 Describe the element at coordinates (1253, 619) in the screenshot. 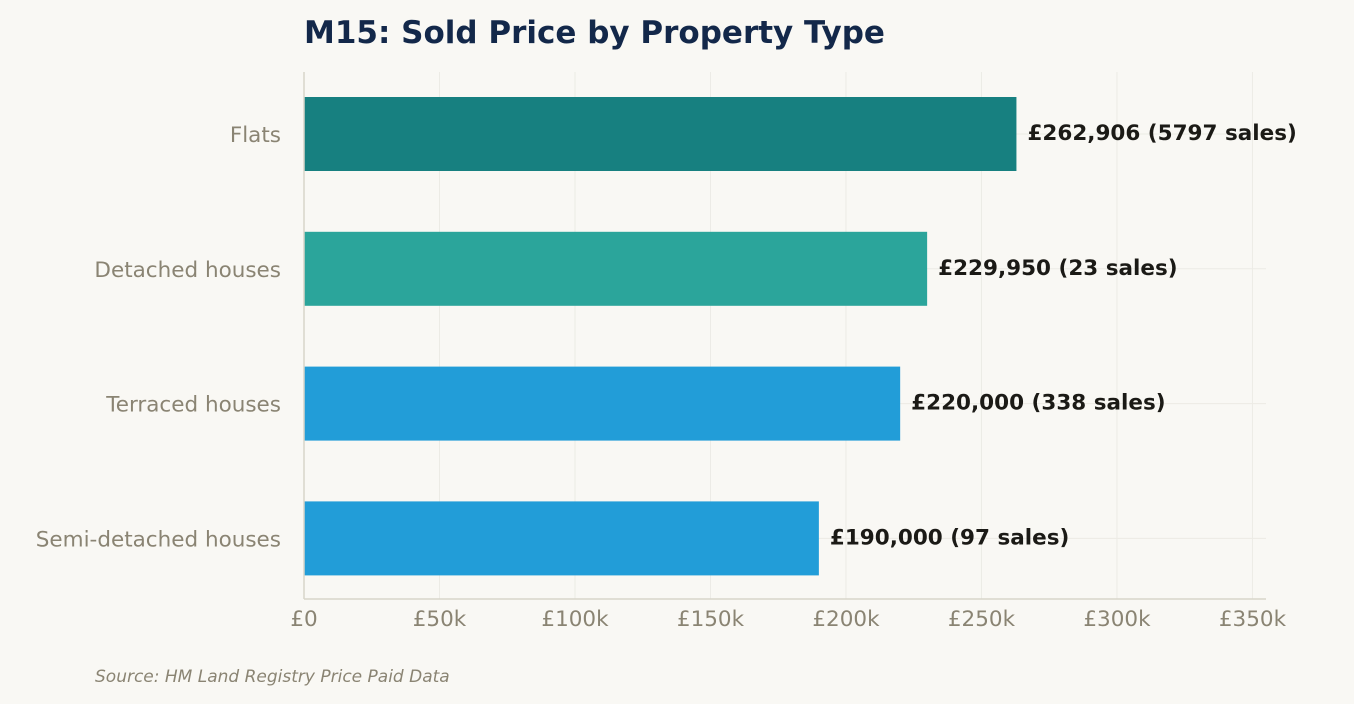

I see `x-tick-label-7: £350k` at that location.